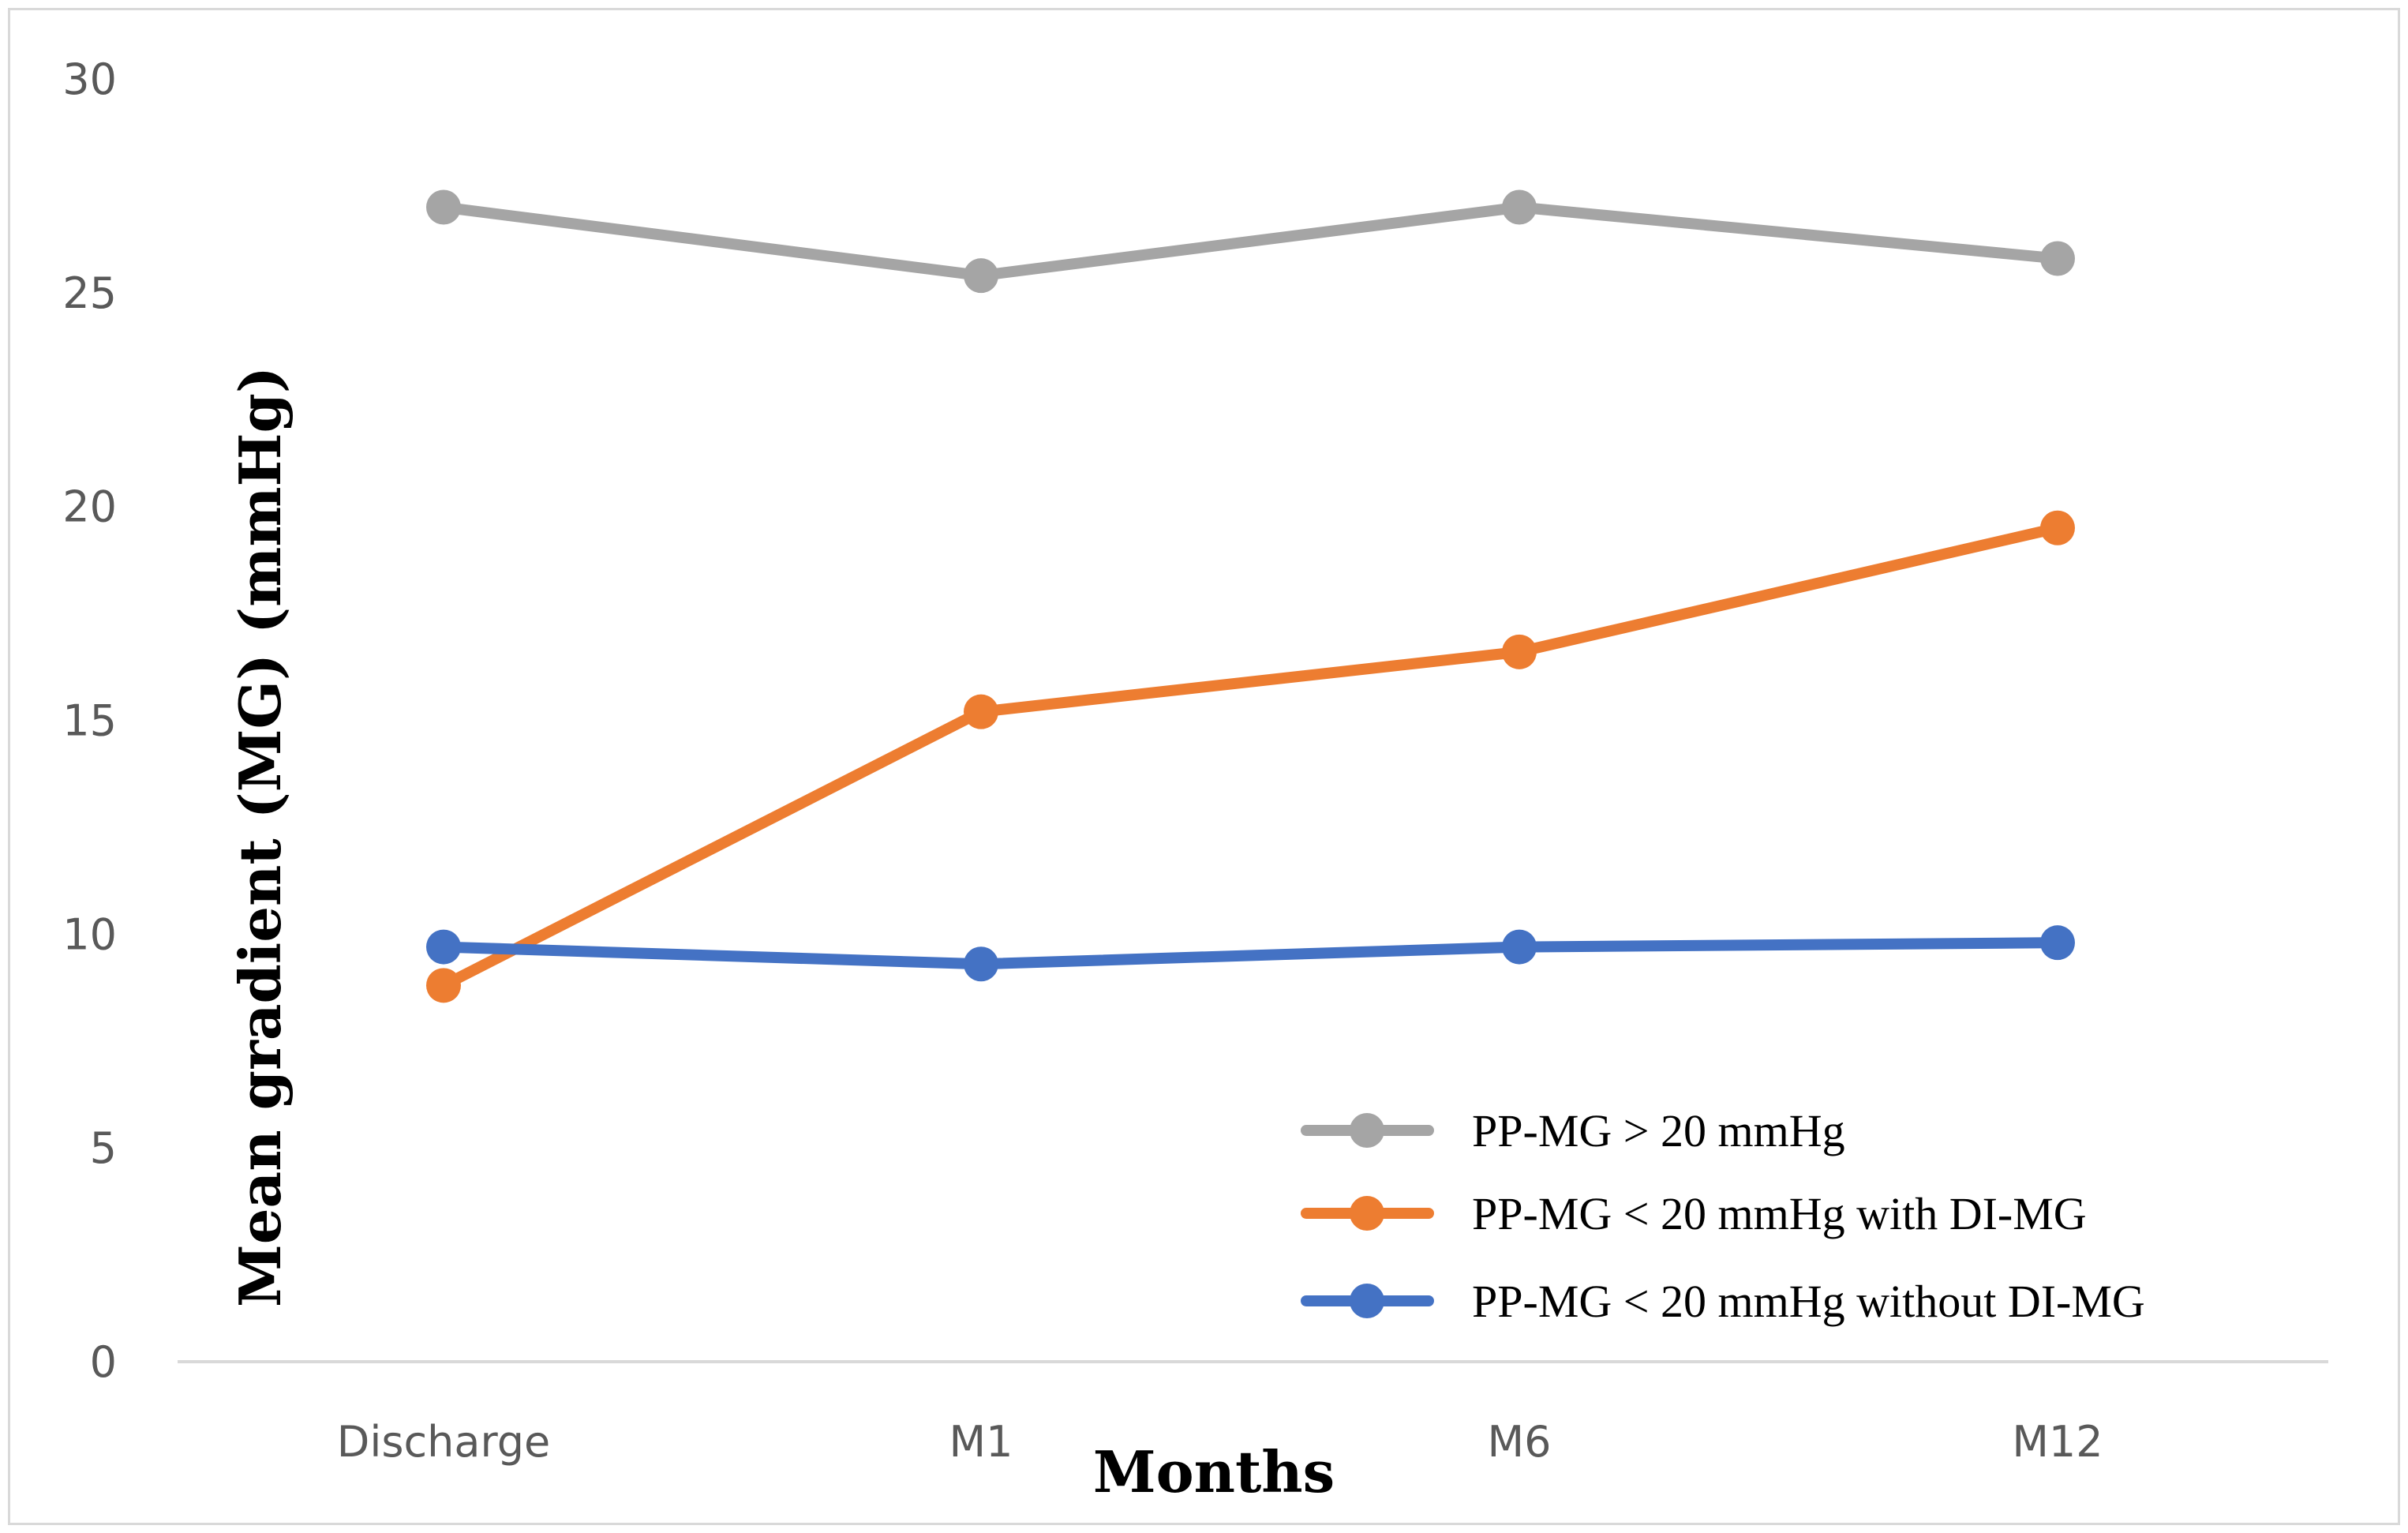 The height and width of the screenshot is (1533, 2408). What do you see at coordinates (260, 836) in the screenshot?
I see `y-axis-title: Mean gradient (MG) (mmHg)` at bounding box center [260, 836].